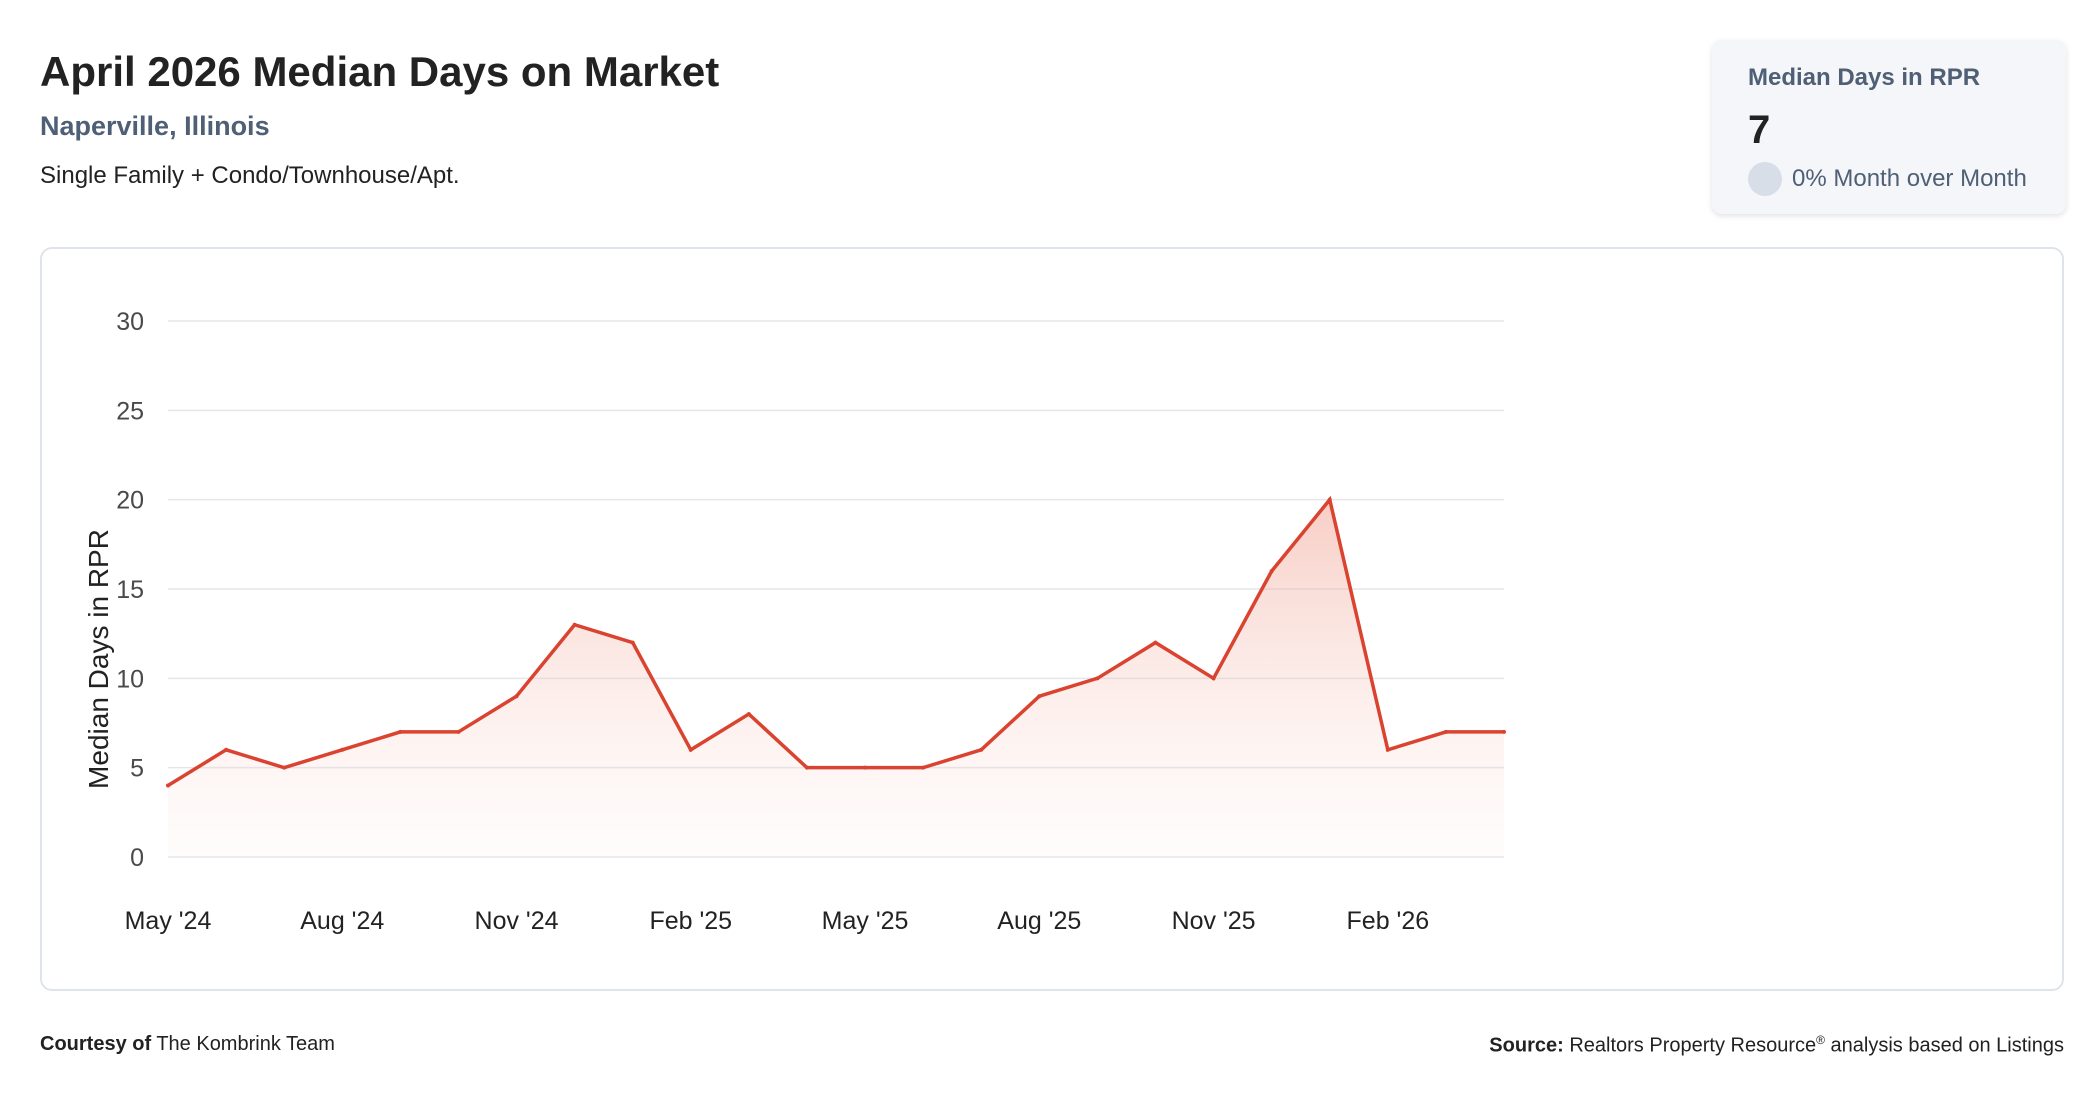 Image resolution: width=2096 pixels, height=1100 pixels. Describe the element at coordinates (245, 1044) in the screenshot. I see `courtesy-name: The Kombrink Team` at that location.